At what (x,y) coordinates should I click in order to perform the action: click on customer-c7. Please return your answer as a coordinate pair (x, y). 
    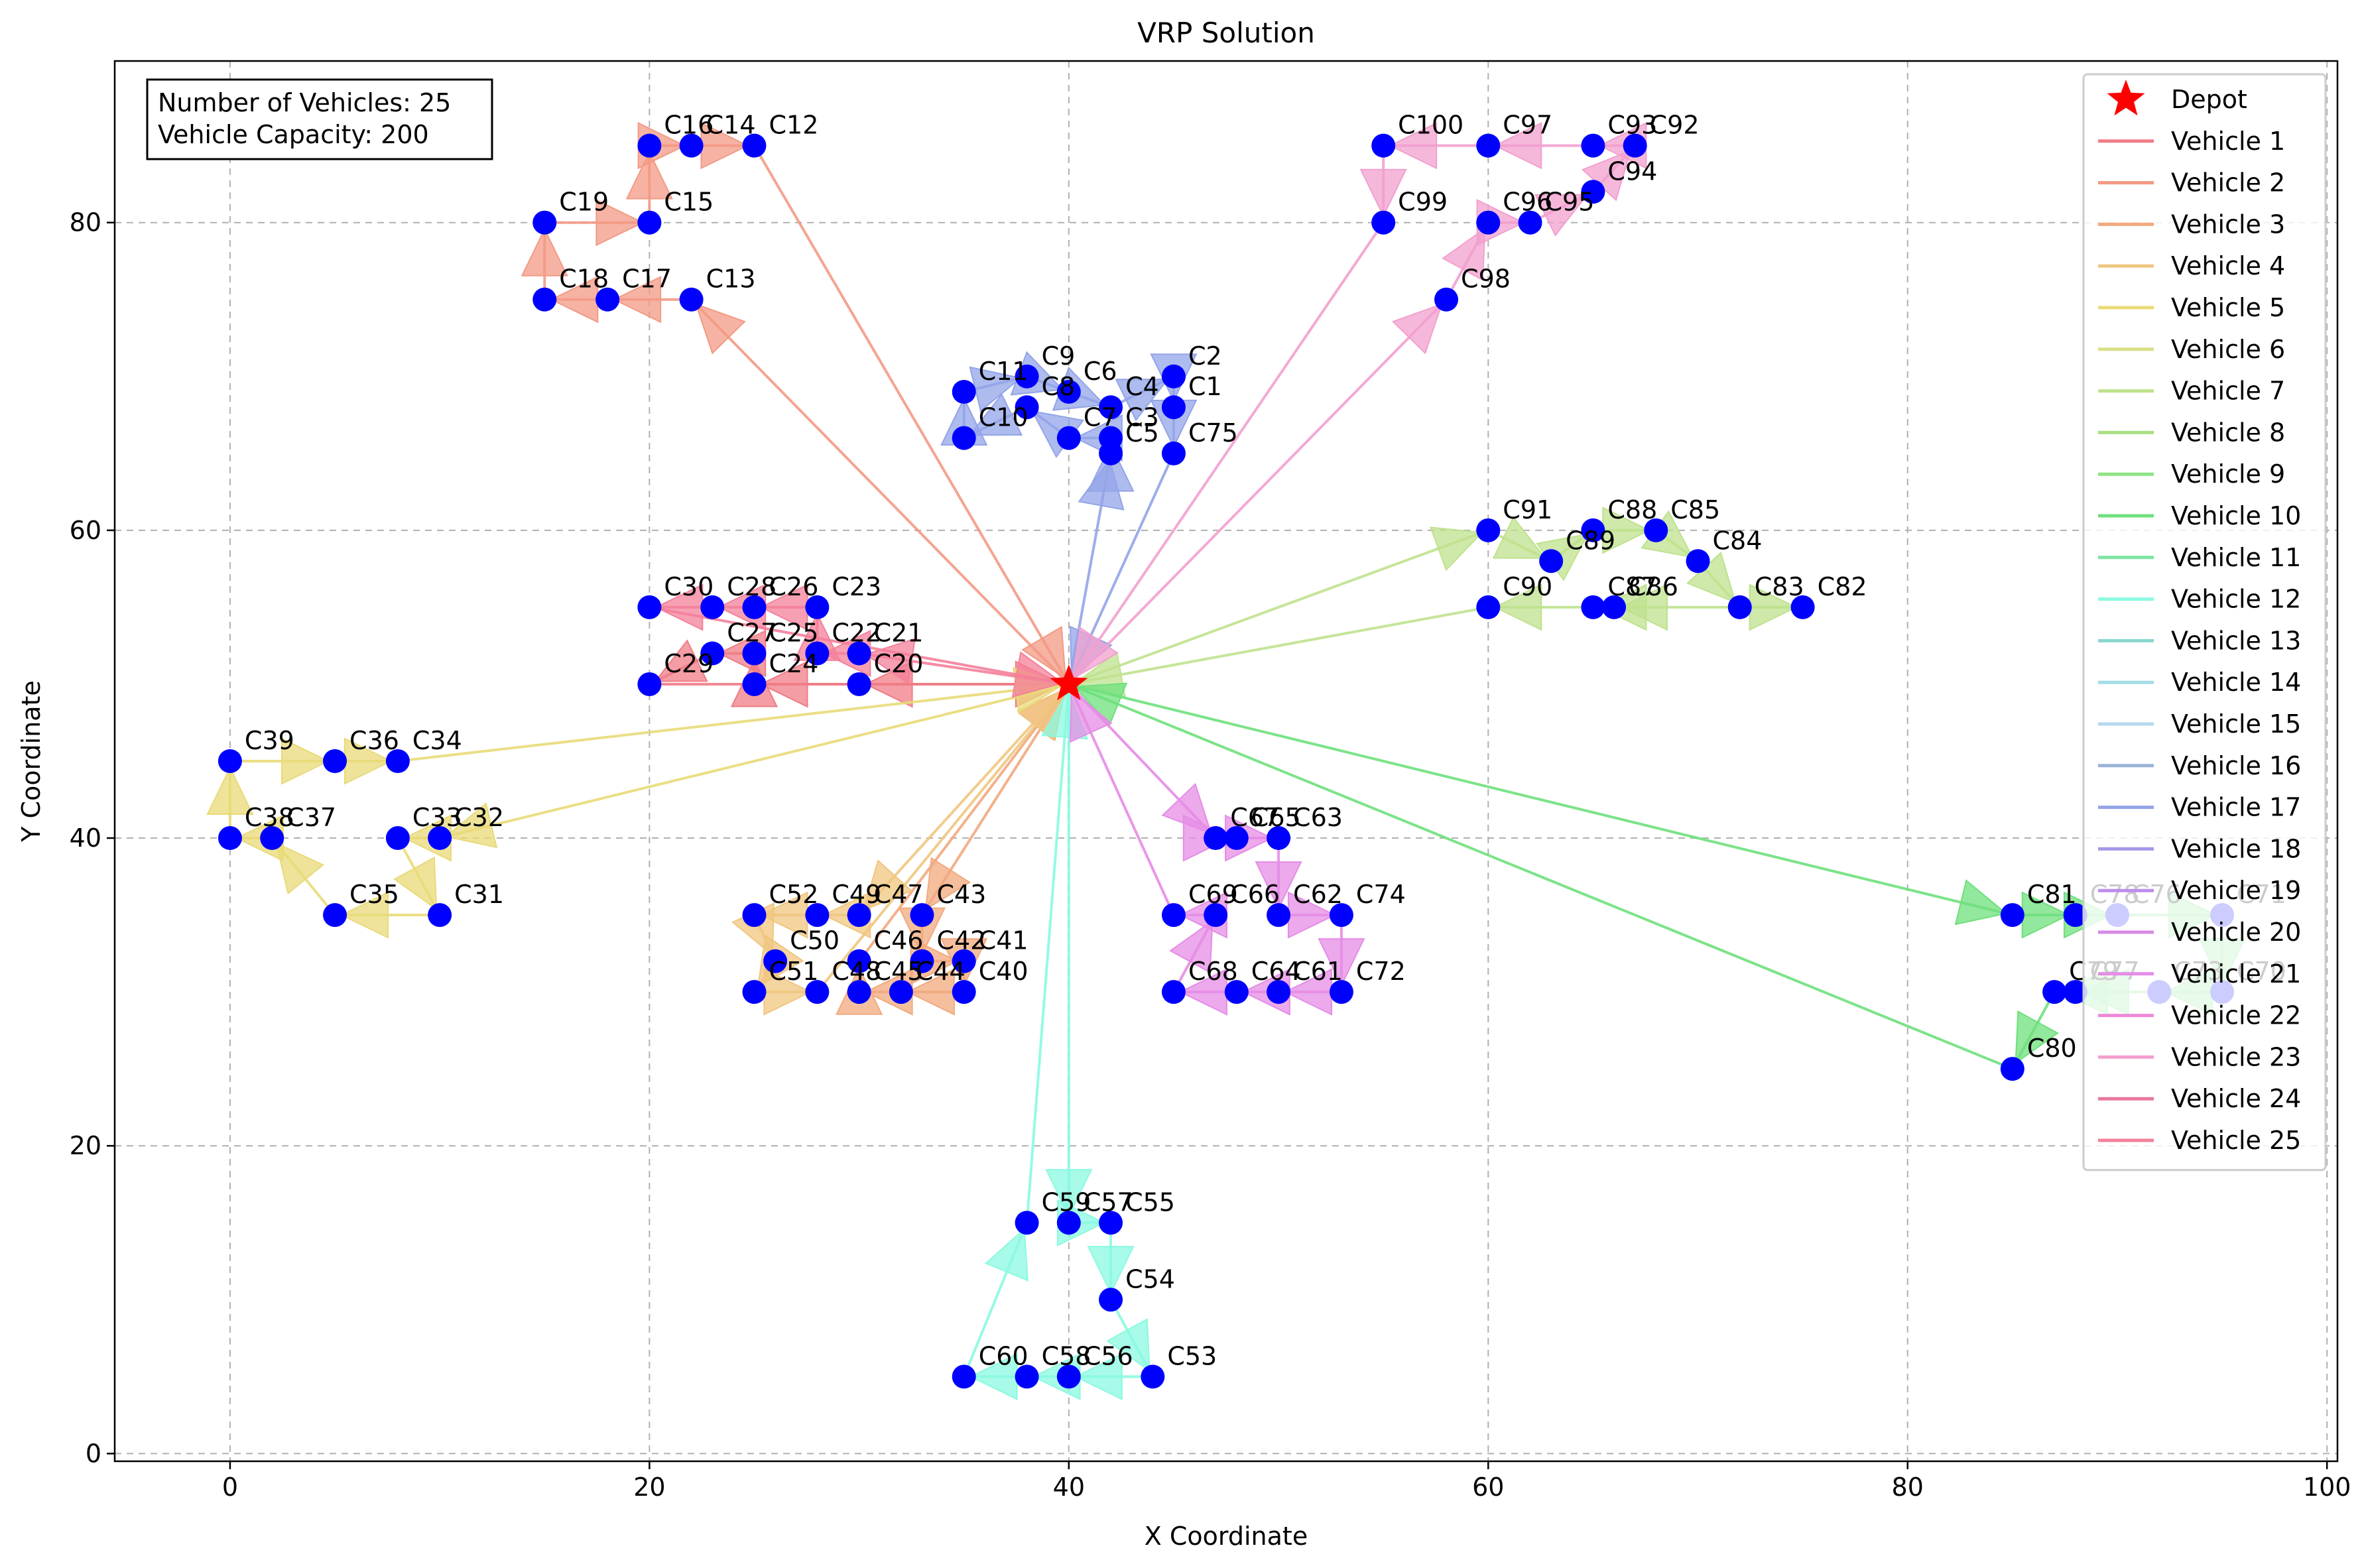
    Looking at the image, I should click on (1068, 438).